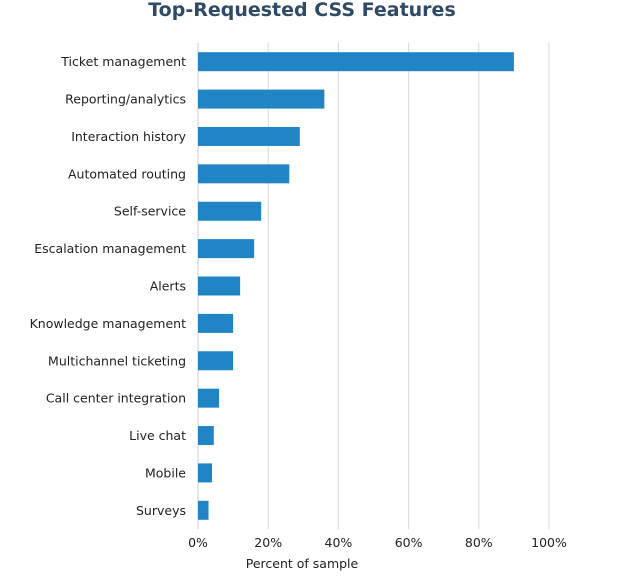  Describe the element at coordinates (117, 360) in the screenshot. I see `category-label: Multichannel ticketing` at that location.